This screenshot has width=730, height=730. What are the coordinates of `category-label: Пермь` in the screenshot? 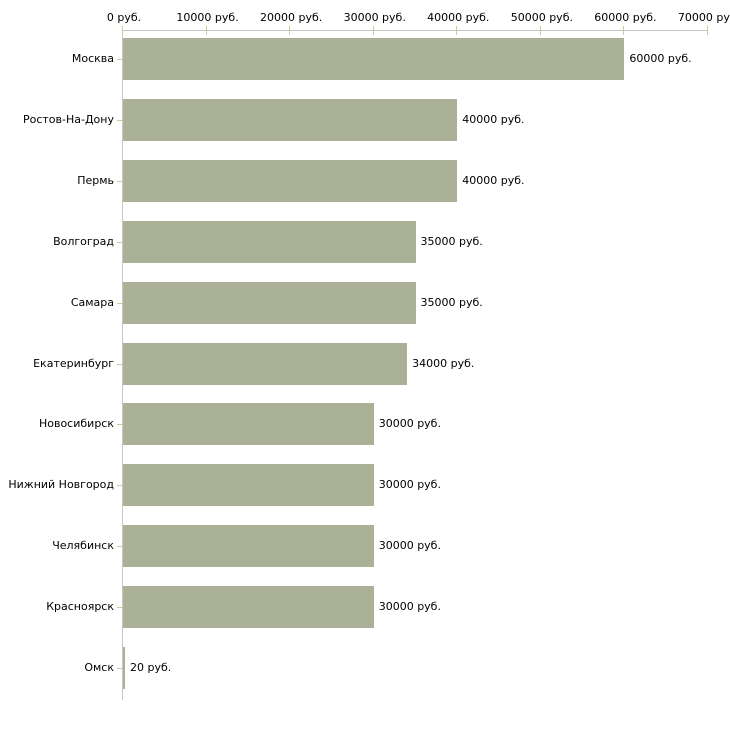 It's located at (95, 180).